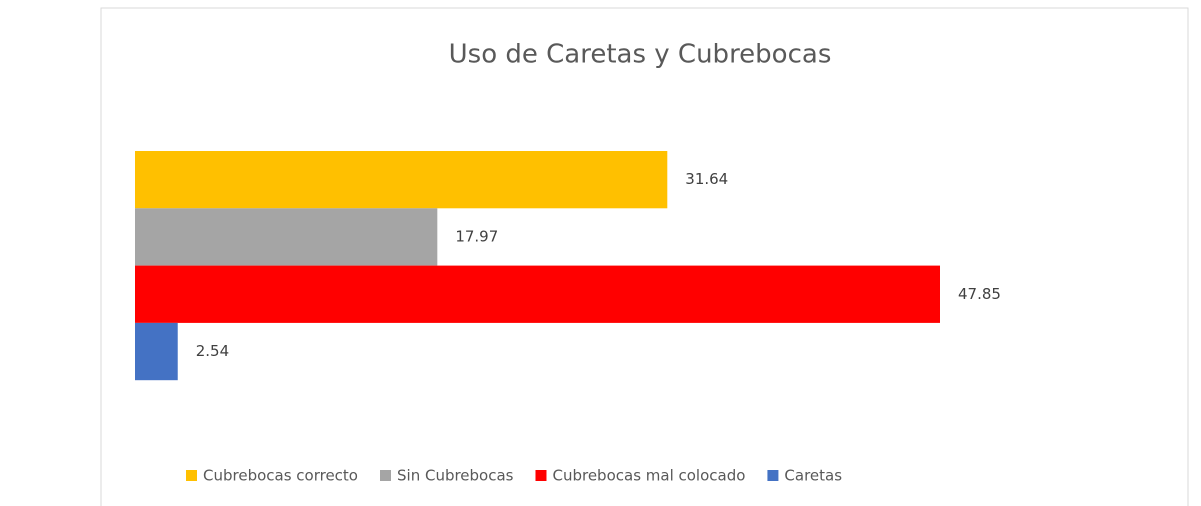 This screenshot has width=1201, height=506. I want to click on legend-label: Sin Cubrebocas, so click(455, 476).